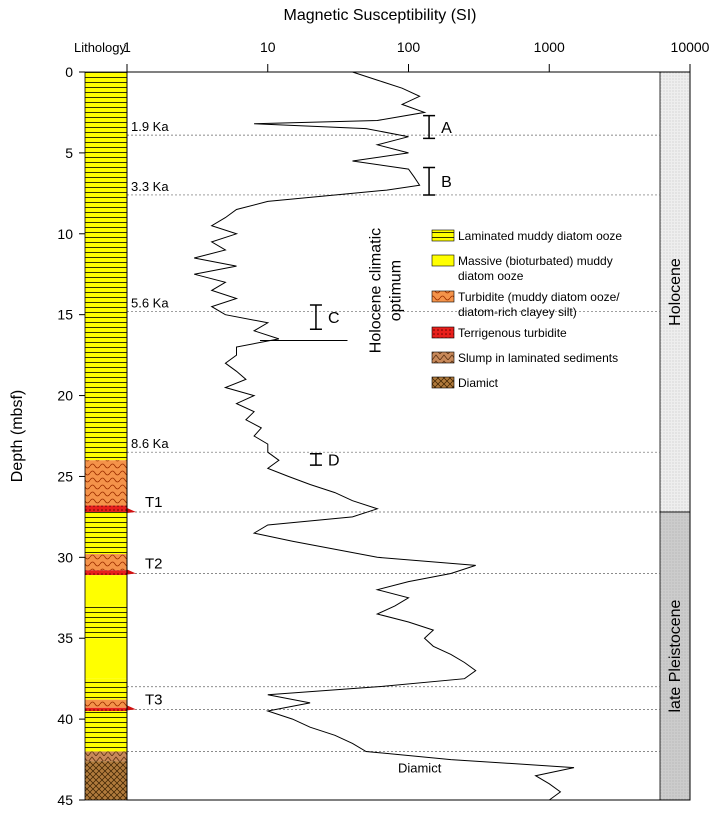 The image size is (717, 819). What do you see at coordinates (150, 302) in the screenshot?
I see `horizon-label: 5.6 Ka` at bounding box center [150, 302].